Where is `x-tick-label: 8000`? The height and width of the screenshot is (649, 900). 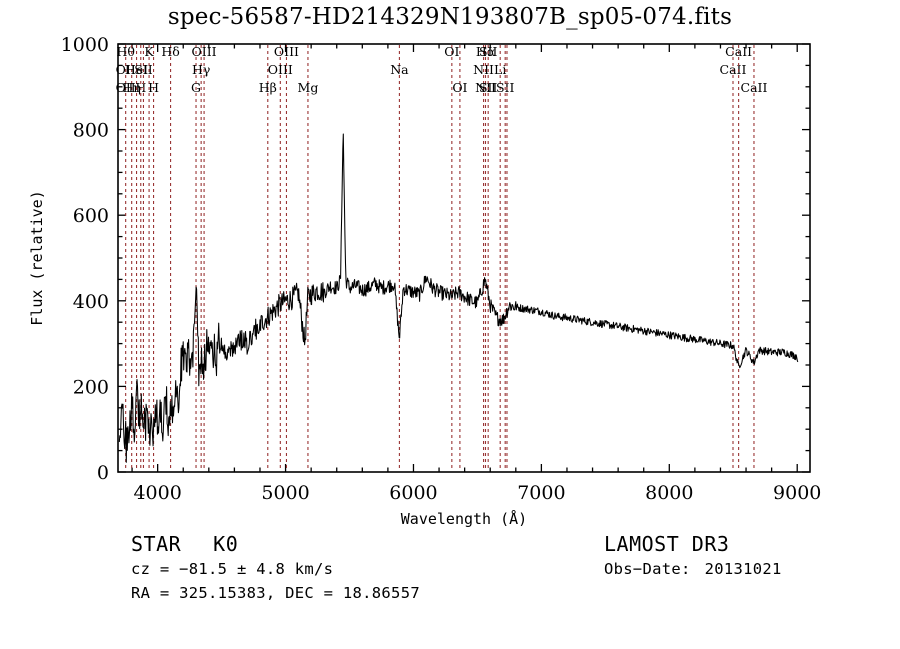
x-tick-label: 8000 is located at coordinates (669, 493).